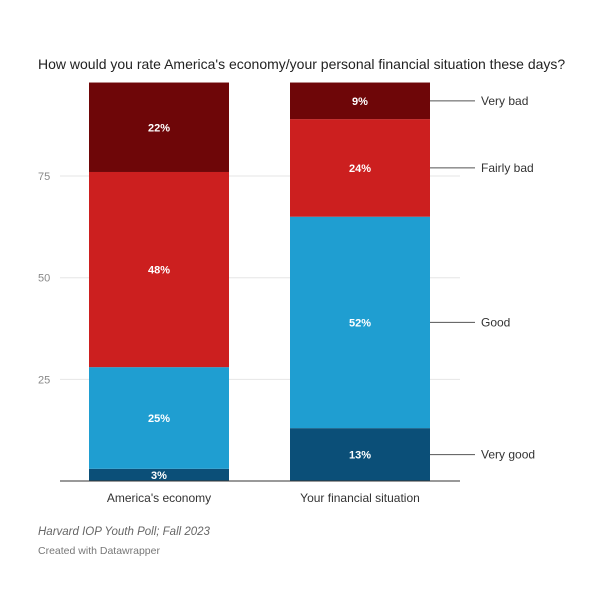 Image resolution: width=598 pixels, height=605 pixels. I want to click on data-label: 3%, so click(159, 476).